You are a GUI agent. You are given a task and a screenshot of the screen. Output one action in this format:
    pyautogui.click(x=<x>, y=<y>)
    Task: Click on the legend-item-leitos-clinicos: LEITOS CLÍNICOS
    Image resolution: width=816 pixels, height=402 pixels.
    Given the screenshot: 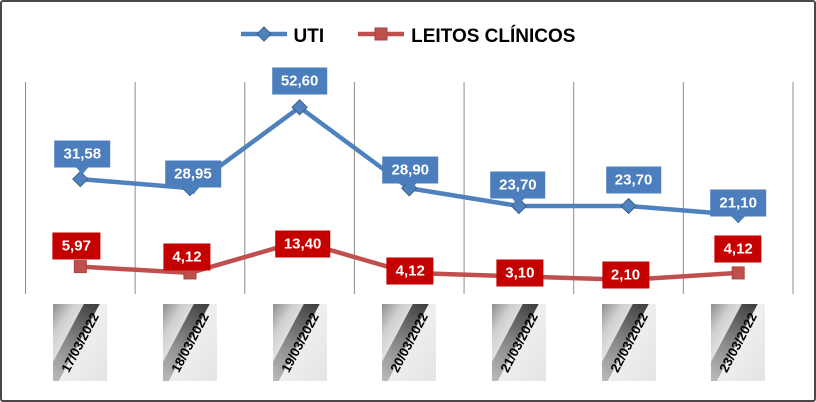 What is the action you would take?
    pyautogui.click(x=466, y=36)
    